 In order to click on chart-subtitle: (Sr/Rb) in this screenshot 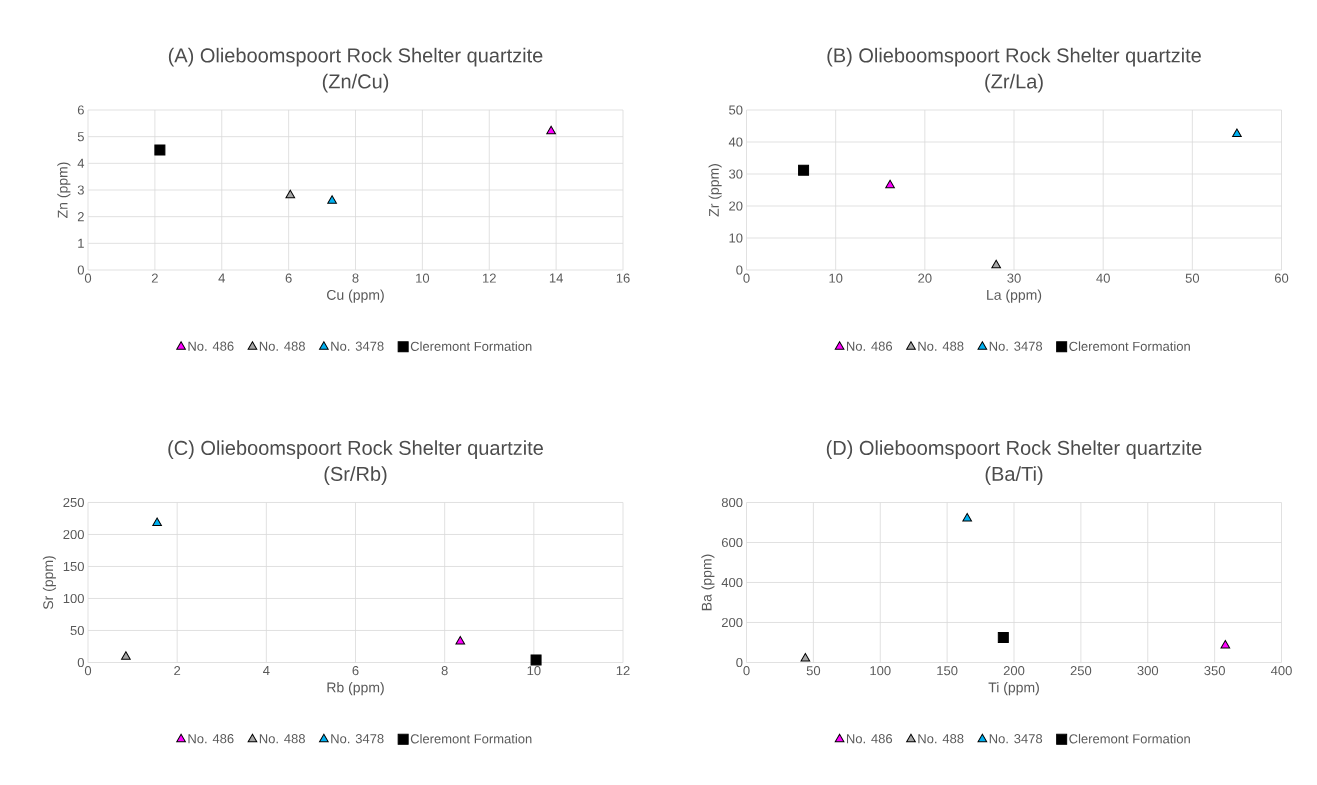, I will do `click(355, 475)`.